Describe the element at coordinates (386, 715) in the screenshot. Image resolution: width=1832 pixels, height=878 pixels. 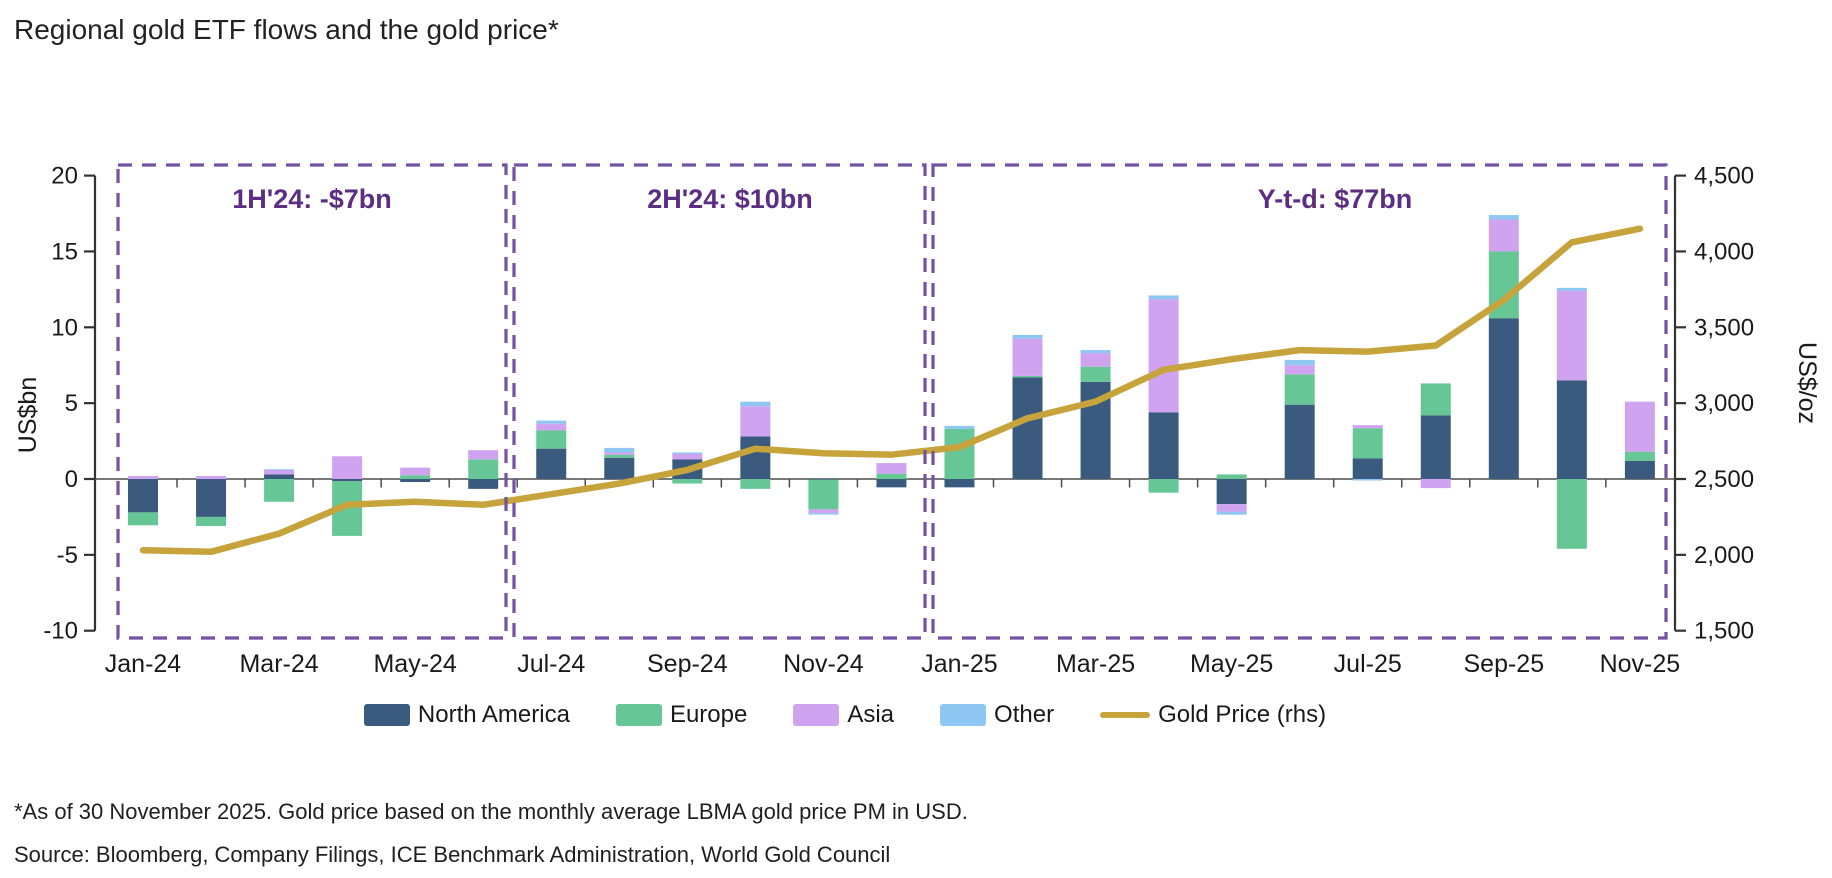
I see `north-america-swatch-icon` at that location.